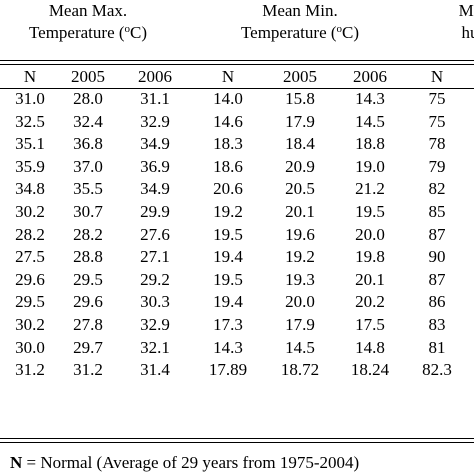 The width and height of the screenshot is (474, 474). I want to click on cell: 82.3, so click(437, 370).